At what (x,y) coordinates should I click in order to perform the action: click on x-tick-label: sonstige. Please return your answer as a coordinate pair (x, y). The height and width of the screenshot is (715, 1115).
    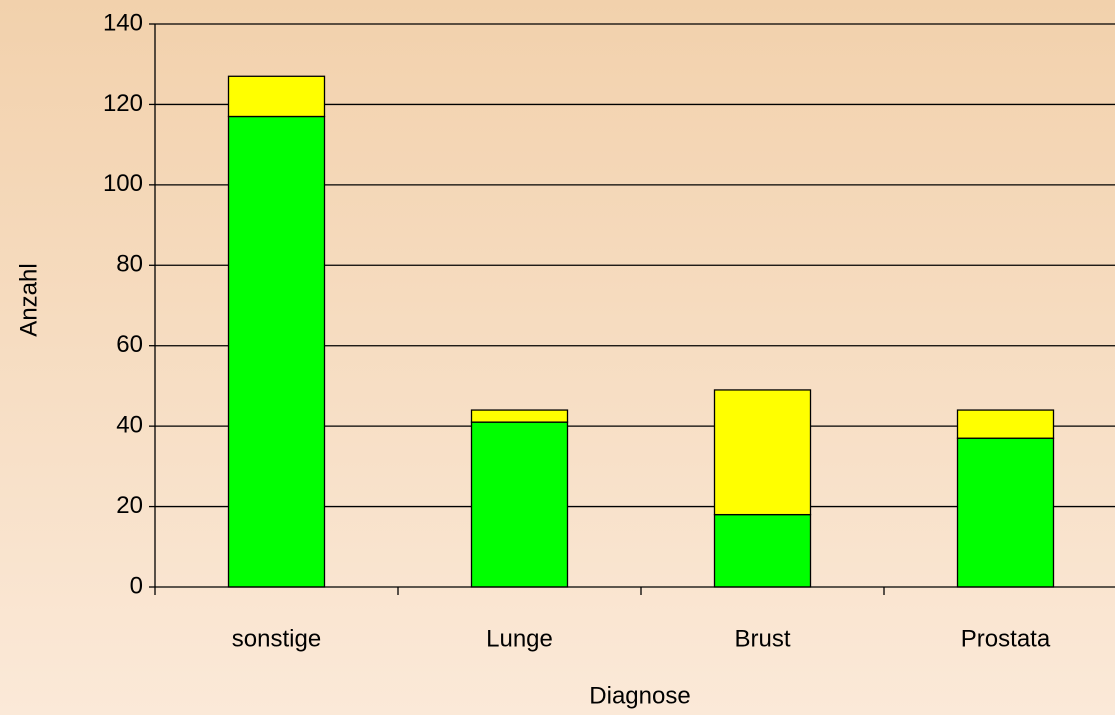
    Looking at the image, I should click on (276, 638).